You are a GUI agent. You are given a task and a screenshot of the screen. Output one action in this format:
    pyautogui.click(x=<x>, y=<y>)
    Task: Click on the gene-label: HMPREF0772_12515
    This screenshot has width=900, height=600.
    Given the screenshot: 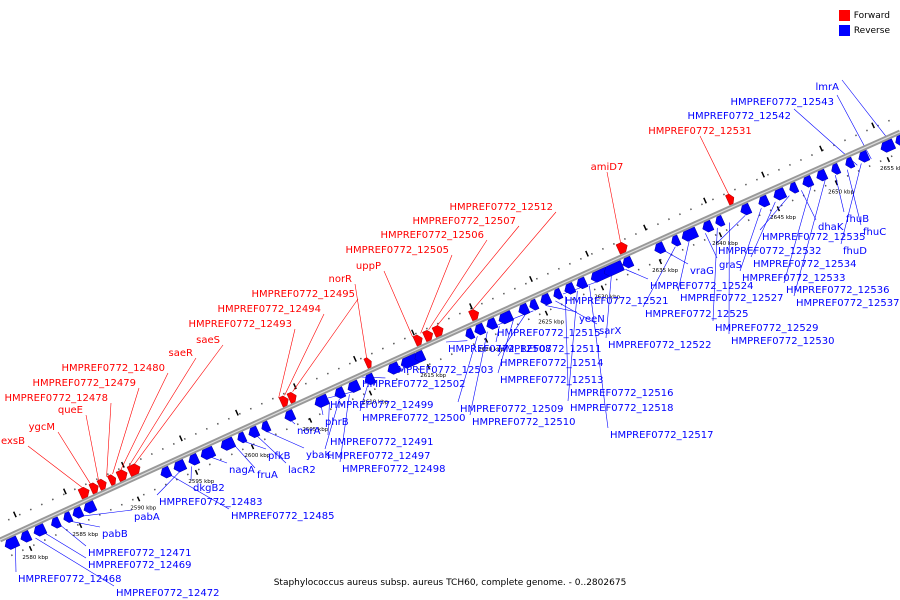 What is the action you would take?
    pyautogui.click(x=548, y=333)
    